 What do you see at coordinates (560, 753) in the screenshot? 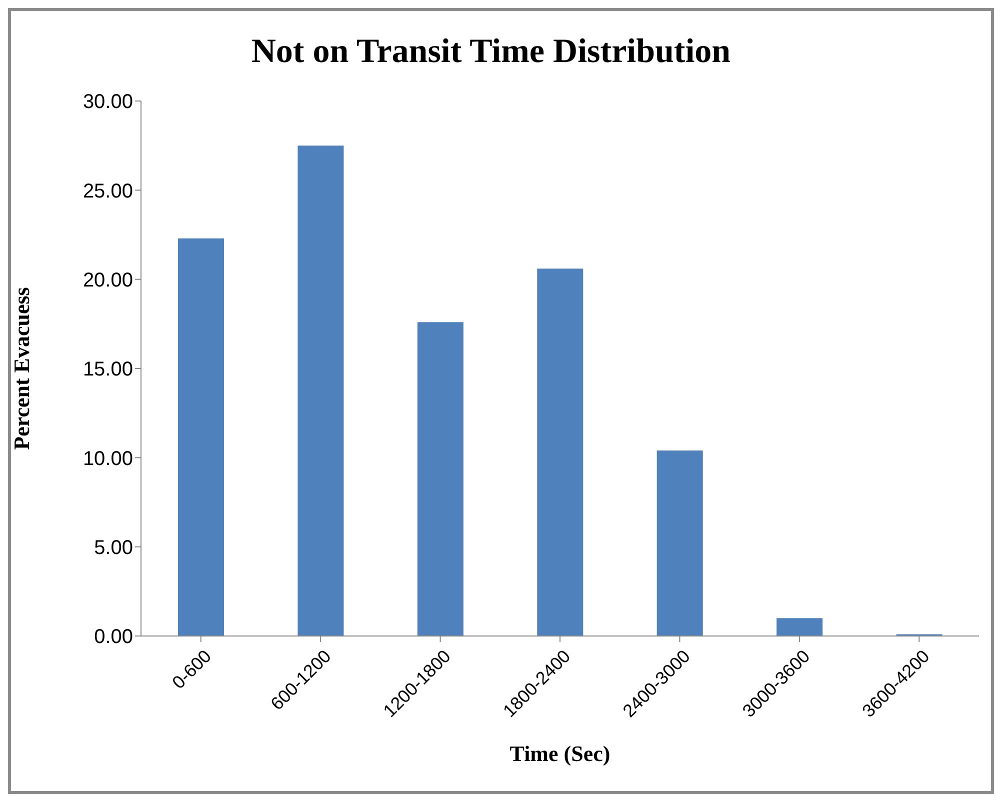
I see `x-axis-title: Time (Sec)` at bounding box center [560, 753].